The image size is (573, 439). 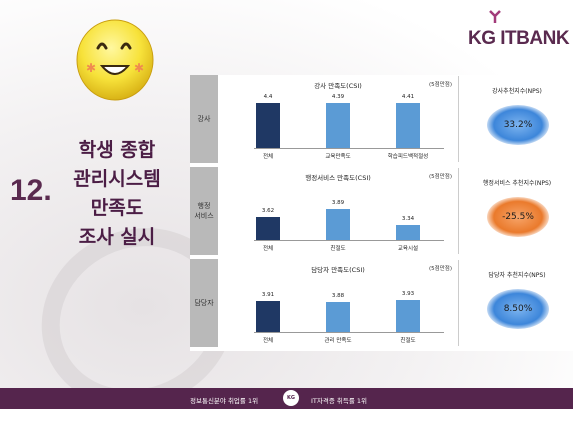 I want to click on category-label: 교육만족도, so click(x=338, y=157).